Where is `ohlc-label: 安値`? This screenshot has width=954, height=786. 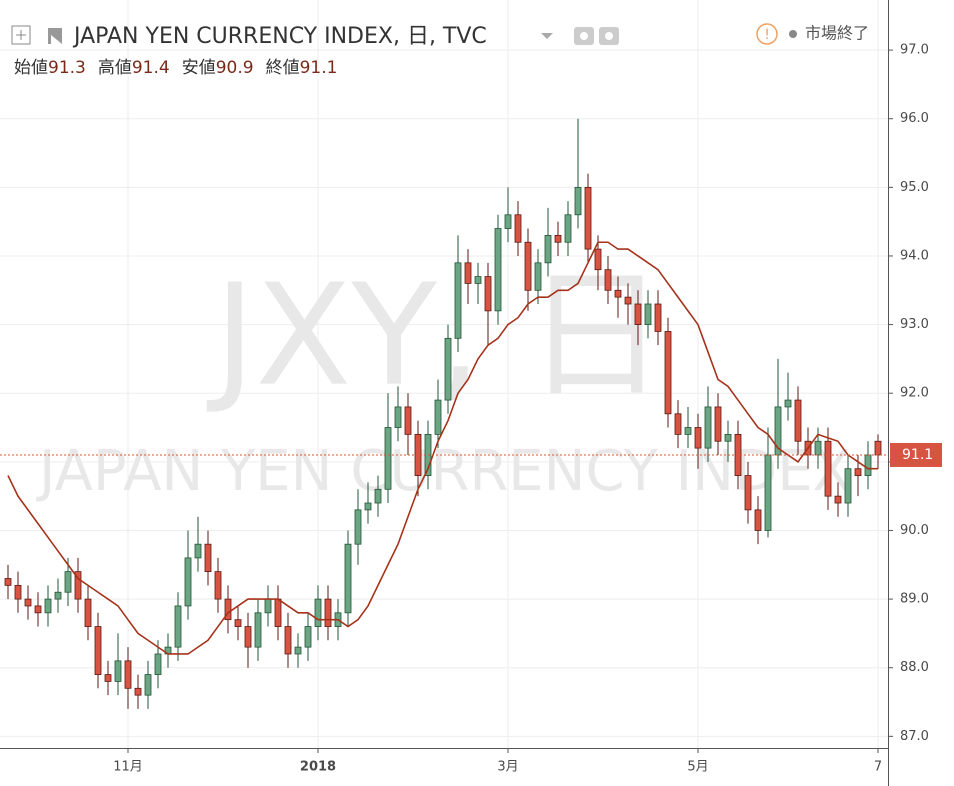 ohlc-label: 安値 is located at coordinates (199, 68).